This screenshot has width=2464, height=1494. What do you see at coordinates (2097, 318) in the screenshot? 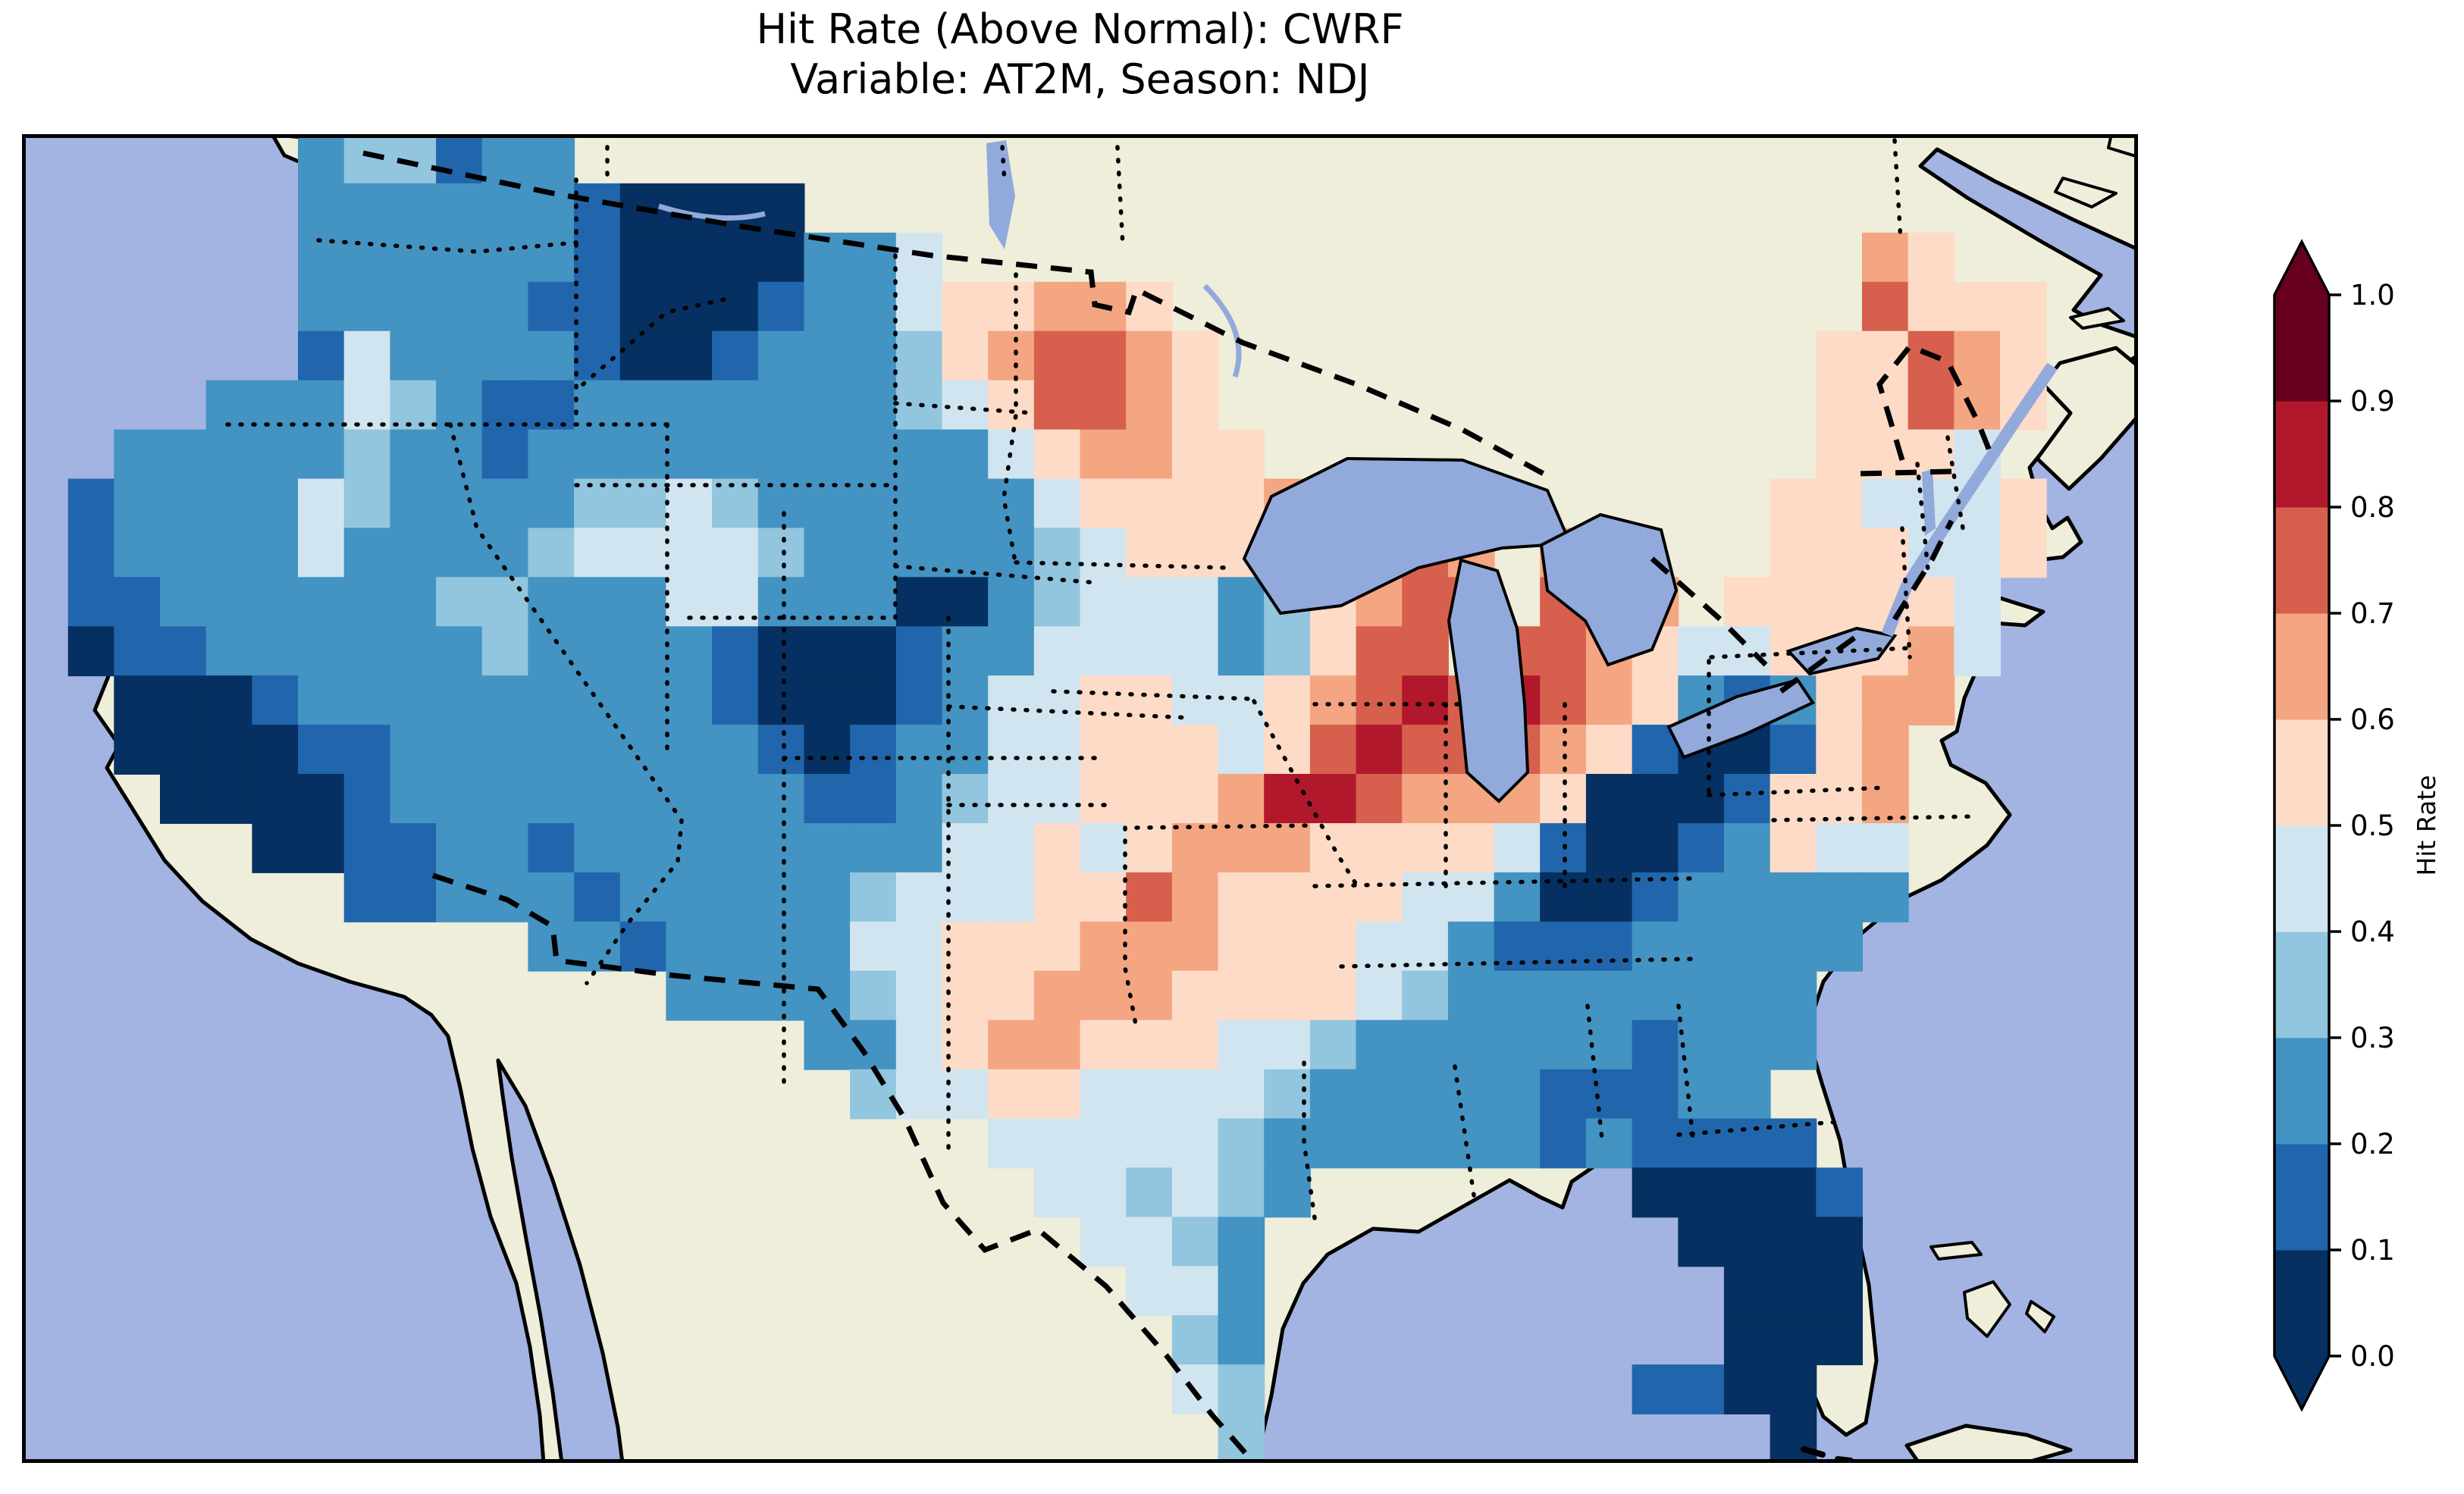
I see `prince-edward-island` at bounding box center [2097, 318].